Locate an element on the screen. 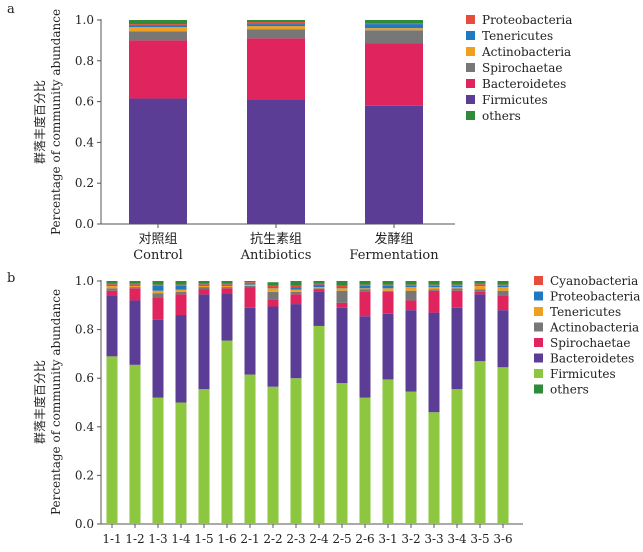 The height and width of the screenshot is (552, 643). b-ytick-label: 0.0 is located at coordinates (84, 524).